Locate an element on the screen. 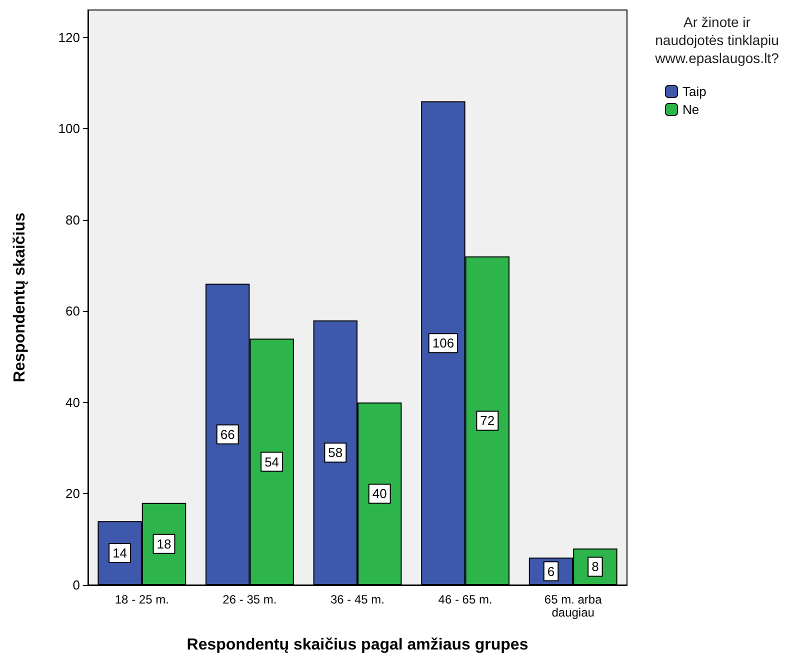  data-label: 14 is located at coordinates (120, 553).